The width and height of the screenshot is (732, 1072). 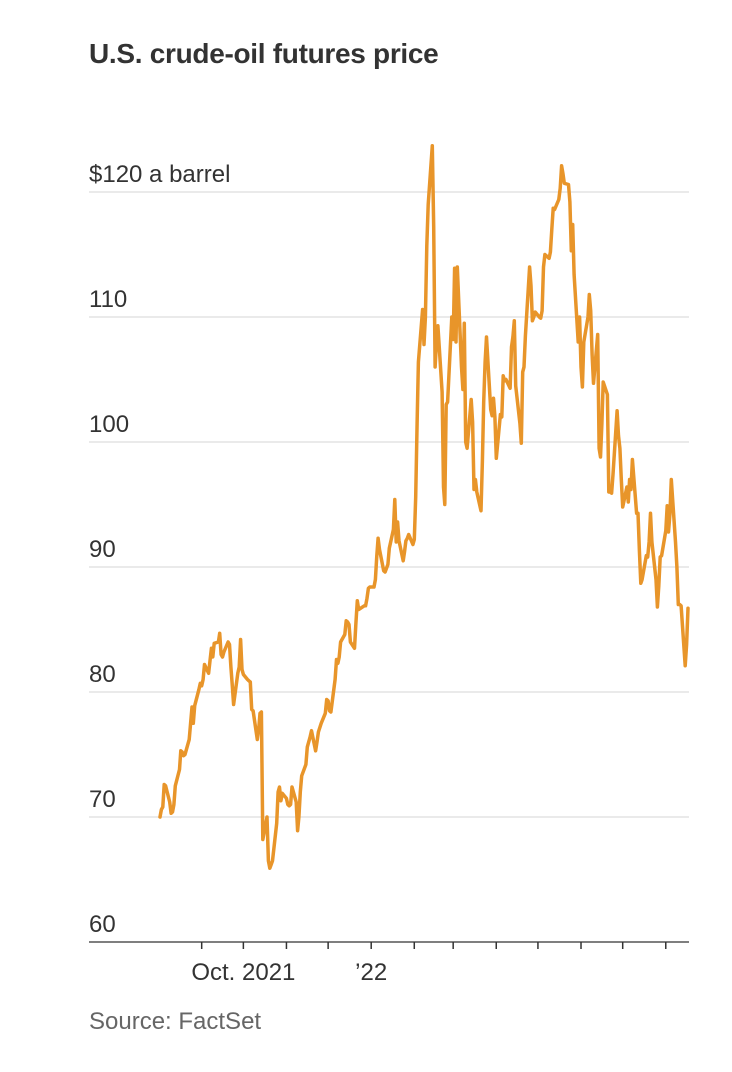 What do you see at coordinates (159, 549) in the screenshot?
I see `y-axis-labels: 60 70 80 90 100 110 $120 a barrel` at bounding box center [159, 549].